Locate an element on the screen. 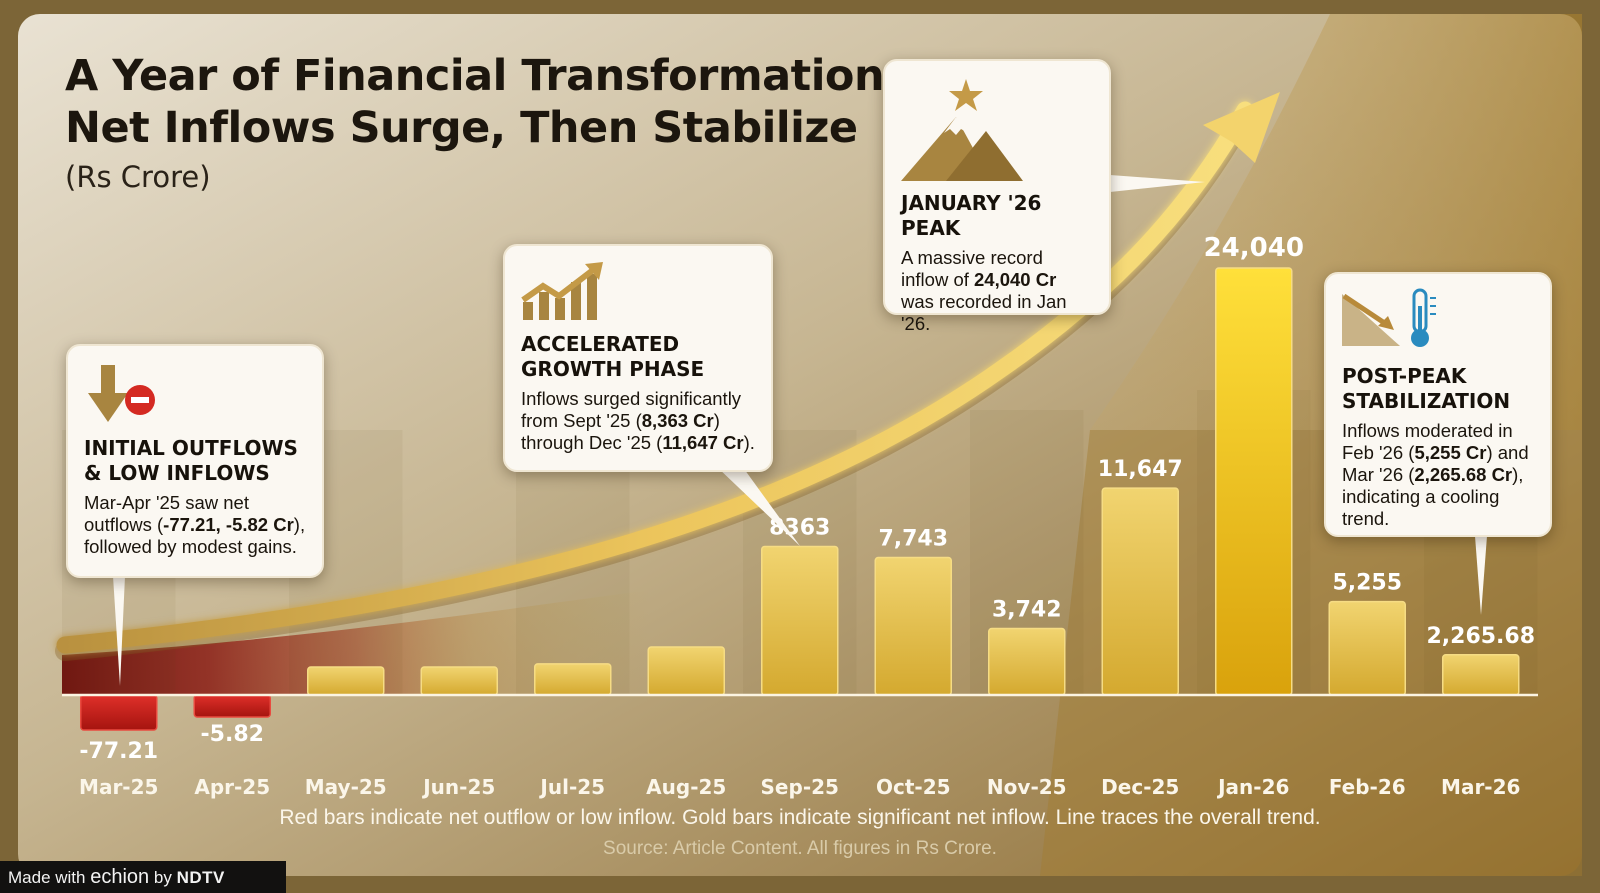 The height and width of the screenshot is (893, 1600). badge-by: by is located at coordinates (162, 877).